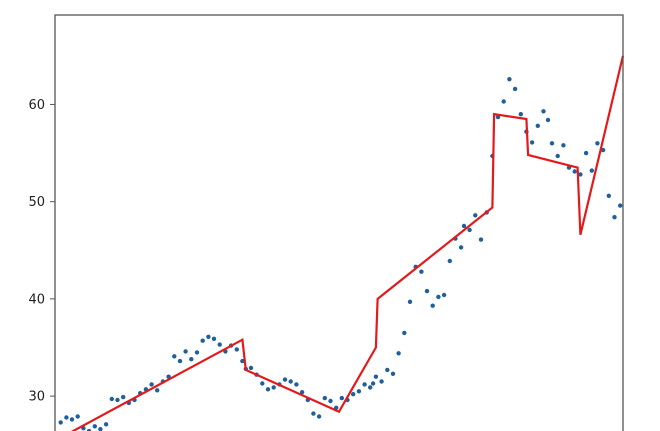 The width and height of the screenshot is (660, 431). Describe the element at coordinates (36, 105) in the screenshot. I see `y-tick-label: 60` at that location.